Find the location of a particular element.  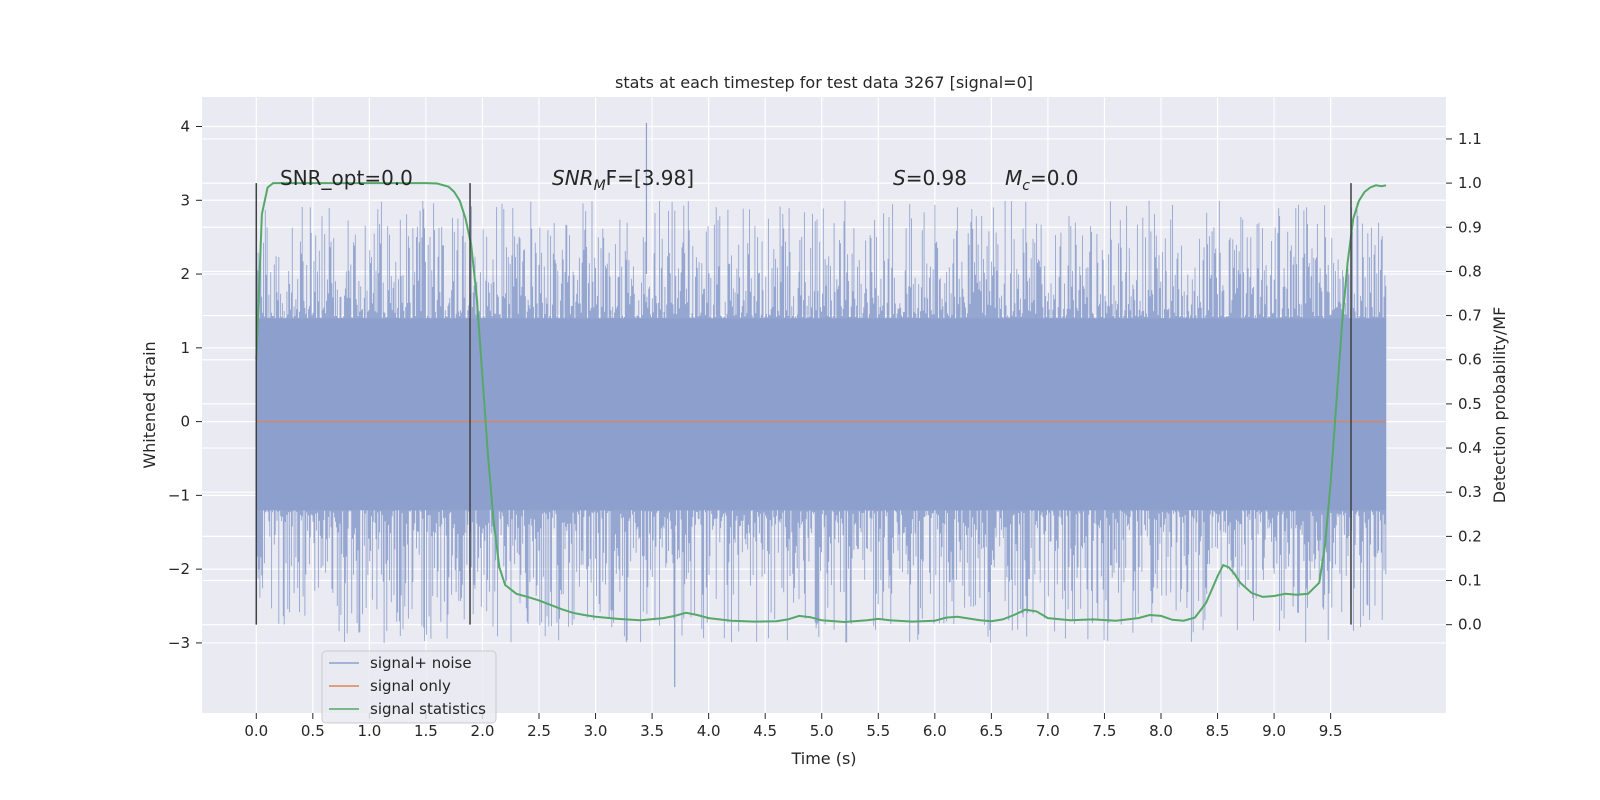

x-tick-label: 1.0 is located at coordinates (369, 731).